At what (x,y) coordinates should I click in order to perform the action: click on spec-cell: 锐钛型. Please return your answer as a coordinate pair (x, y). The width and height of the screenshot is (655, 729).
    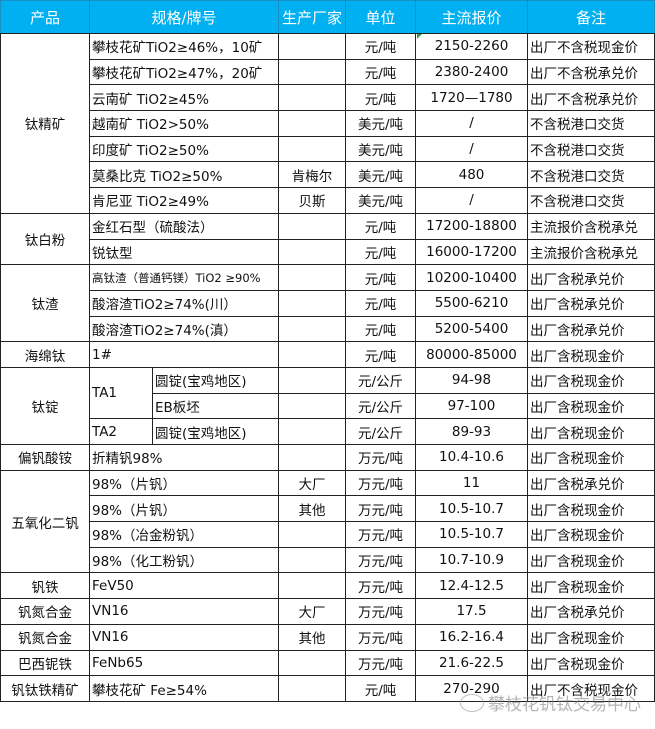
    Looking at the image, I should click on (184, 252).